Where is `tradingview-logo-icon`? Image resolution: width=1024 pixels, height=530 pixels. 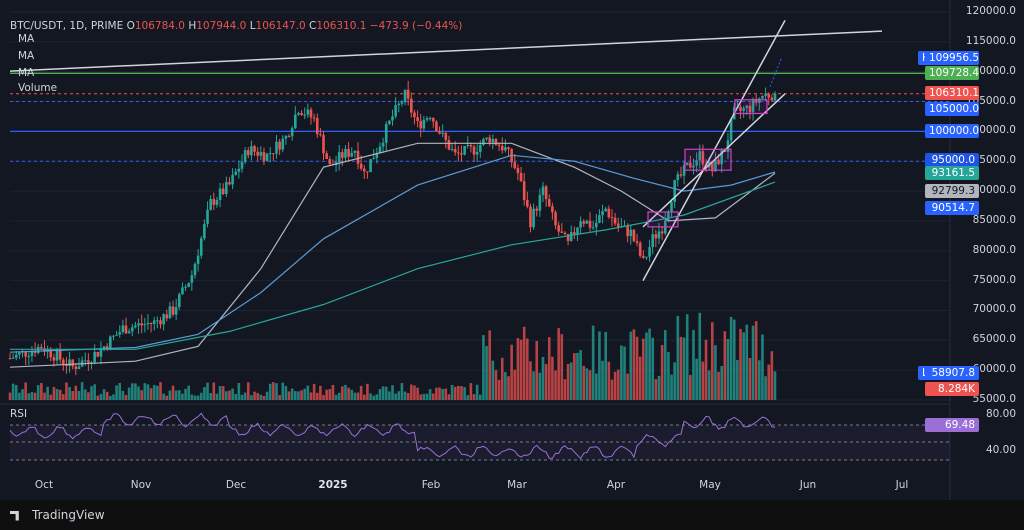
tradingview-logo-icon is located at coordinates (14, 515).